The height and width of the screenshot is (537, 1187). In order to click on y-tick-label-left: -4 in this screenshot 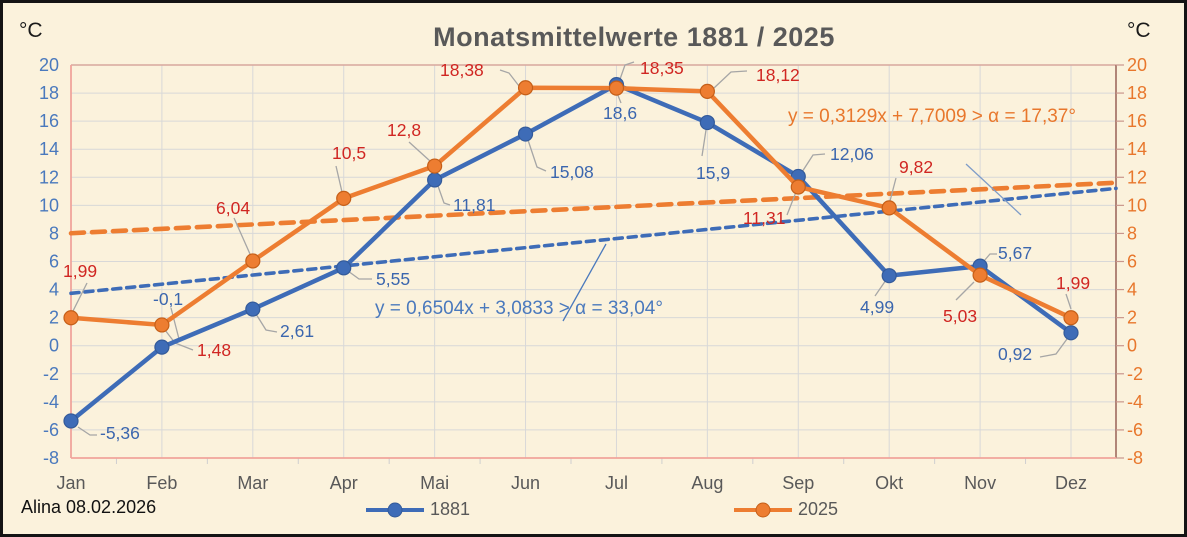, I will do `click(51, 402)`.